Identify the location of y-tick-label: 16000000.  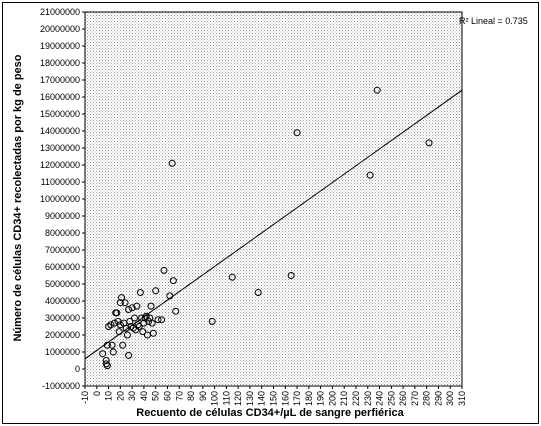
(60, 97).